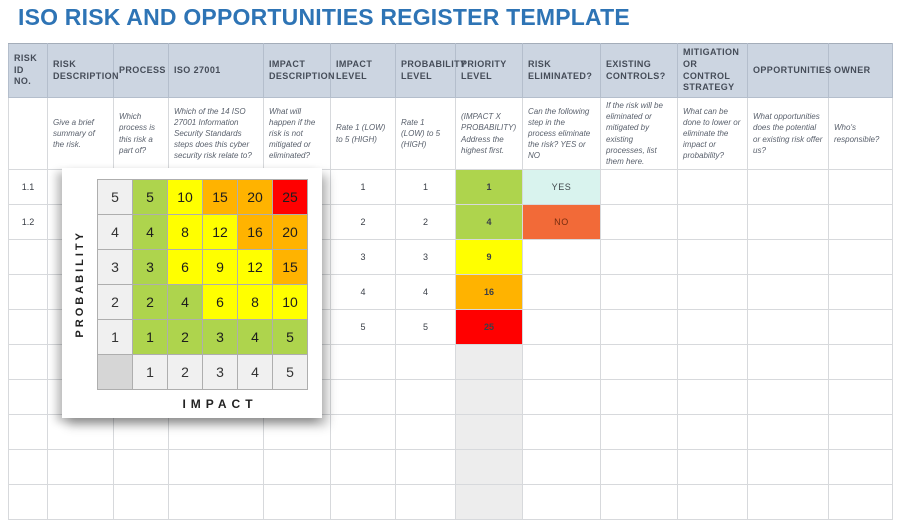 This screenshot has height=520, width=900. What do you see at coordinates (489, 222) in the screenshot?
I see `cell-priority-level: 4` at bounding box center [489, 222].